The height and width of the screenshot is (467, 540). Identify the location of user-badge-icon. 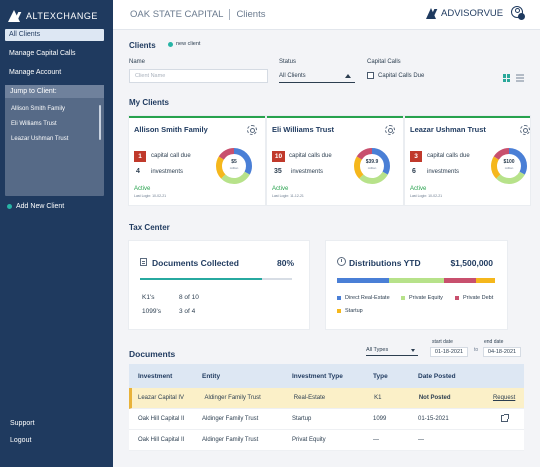
(521, 16).